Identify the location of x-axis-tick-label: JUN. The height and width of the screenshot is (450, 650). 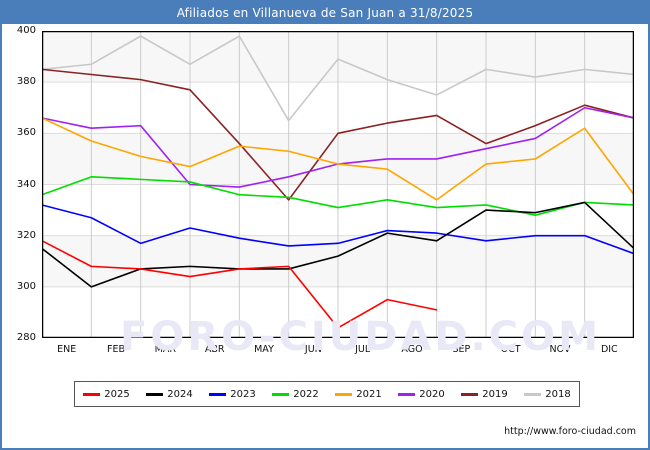
(313, 349).